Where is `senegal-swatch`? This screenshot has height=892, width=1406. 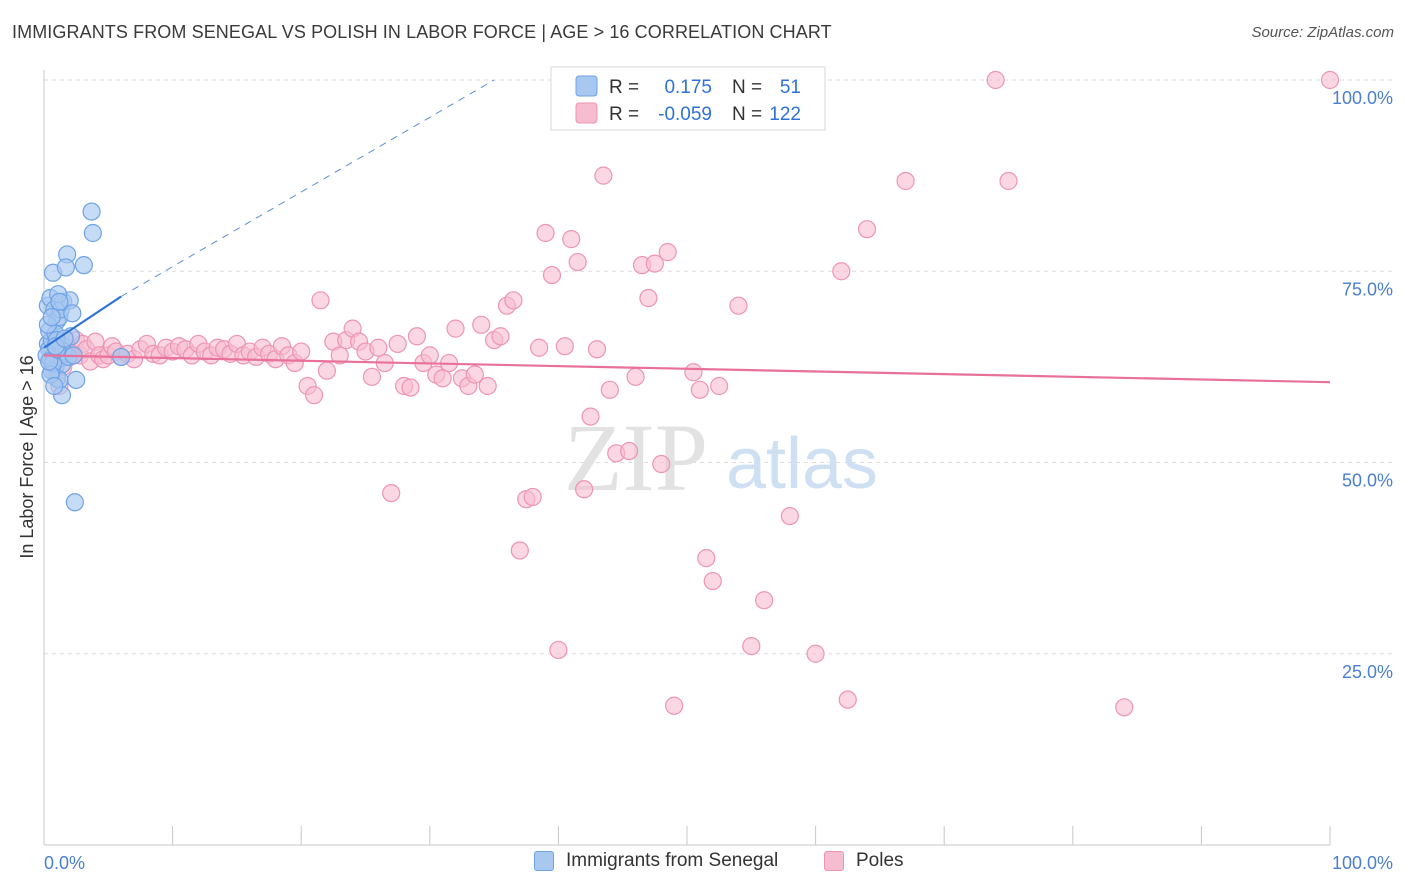 senegal-swatch is located at coordinates (544, 861).